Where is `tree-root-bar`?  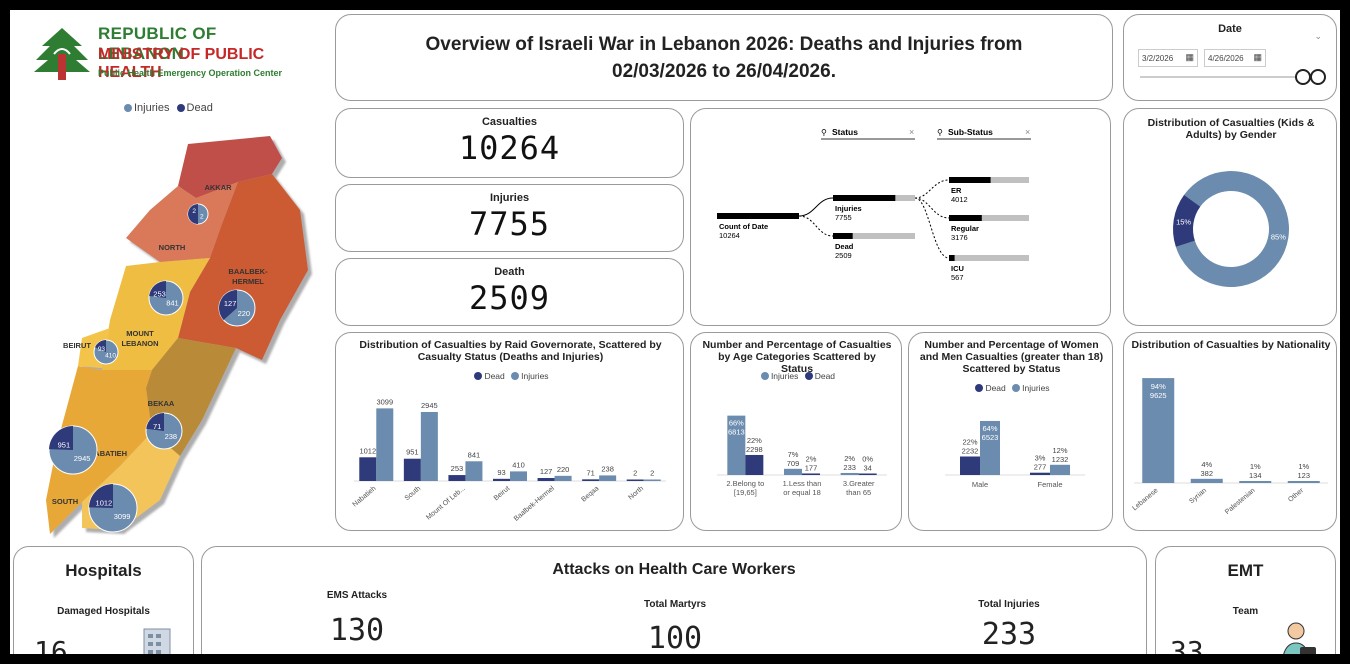 tree-root-bar is located at coordinates (758, 216).